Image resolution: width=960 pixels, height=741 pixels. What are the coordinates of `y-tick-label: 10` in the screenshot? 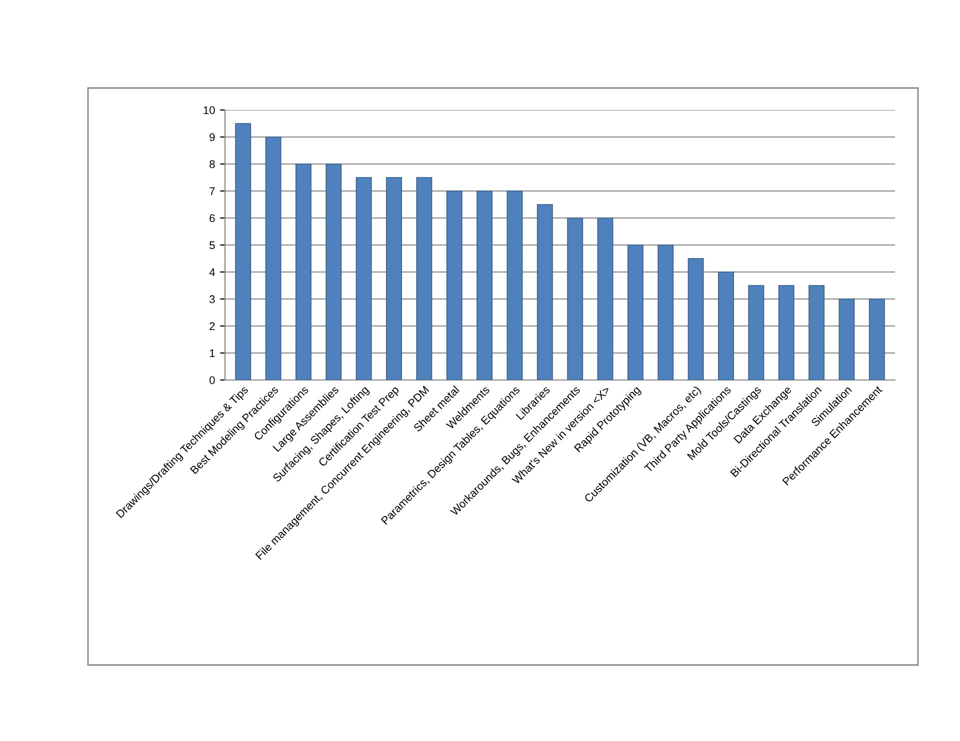 It's located at (209, 110).